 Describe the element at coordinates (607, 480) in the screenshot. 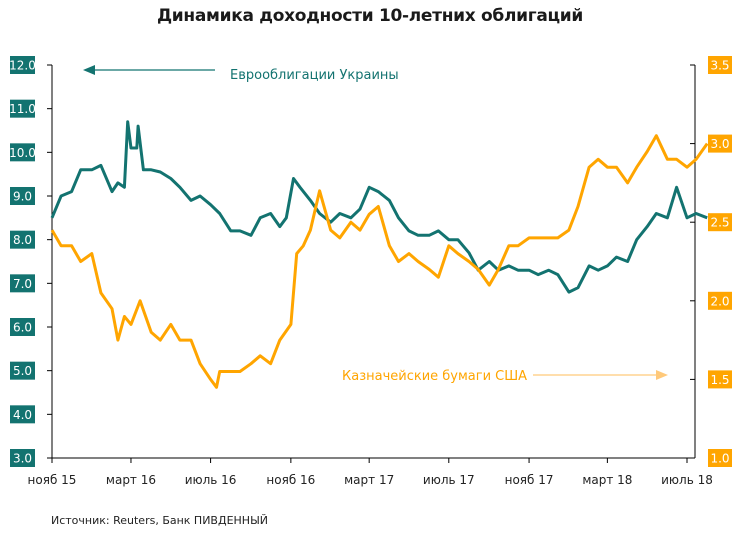

I see `x-tick-label: март 18` at that location.